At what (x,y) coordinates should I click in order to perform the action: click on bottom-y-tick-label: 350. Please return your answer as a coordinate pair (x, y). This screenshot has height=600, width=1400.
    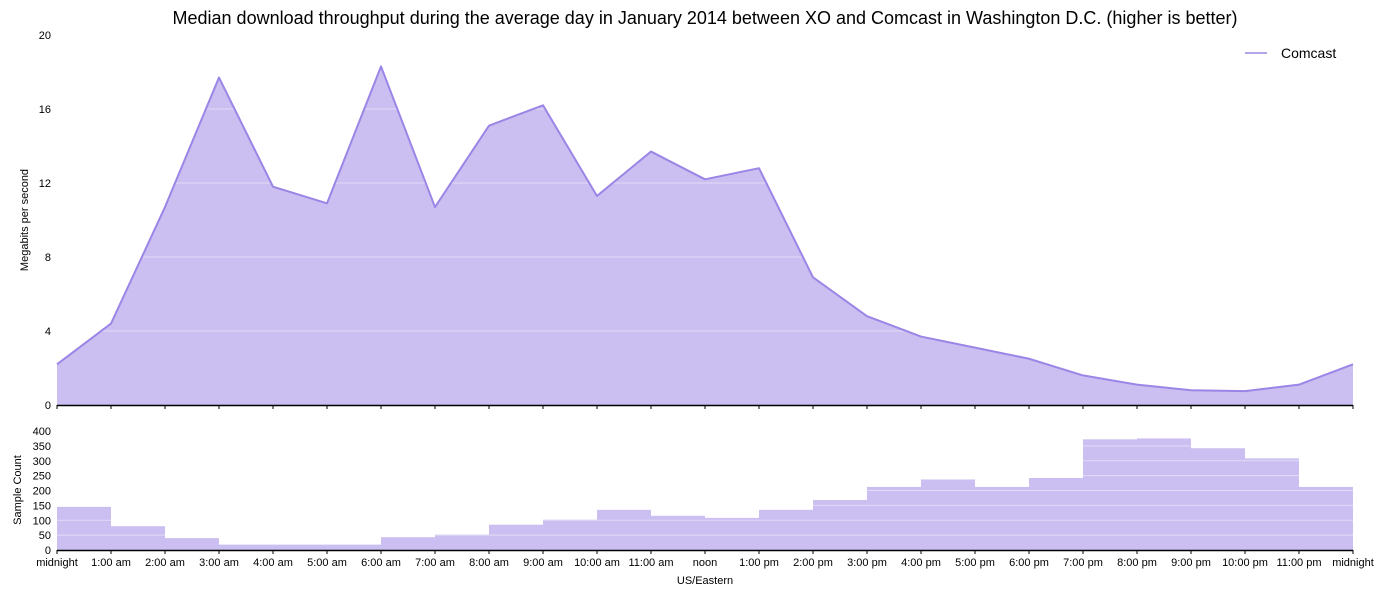
    Looking at the image, I should click on (42, 447).